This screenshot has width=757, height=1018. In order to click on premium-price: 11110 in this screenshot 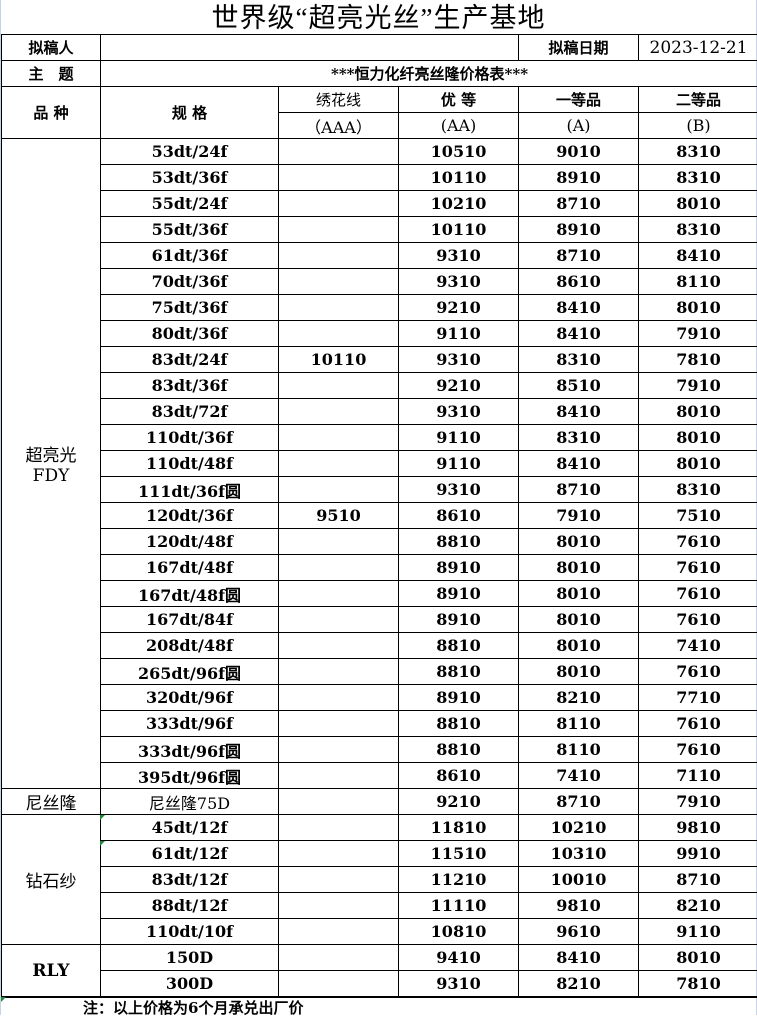, I will do `click(459, 906)`.